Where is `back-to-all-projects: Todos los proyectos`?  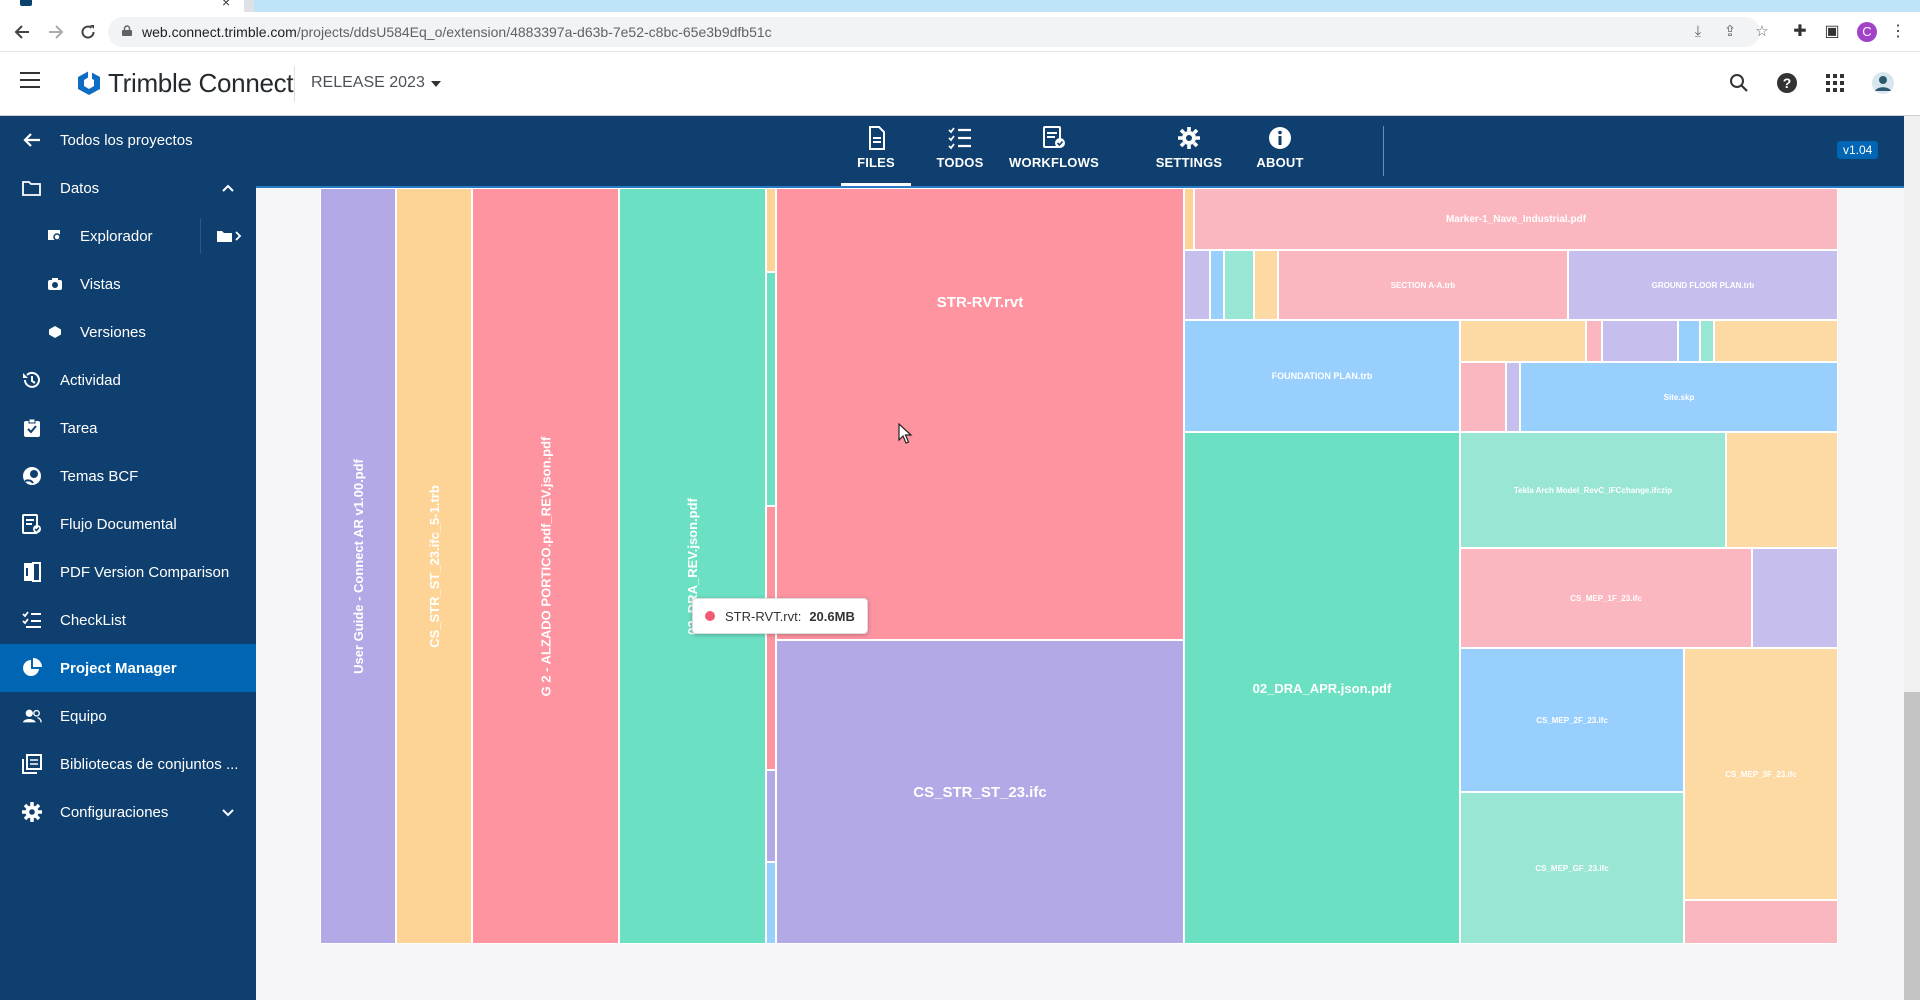
back-to-all-projects: Todos los proyectos is located at coordinates (128, 140).